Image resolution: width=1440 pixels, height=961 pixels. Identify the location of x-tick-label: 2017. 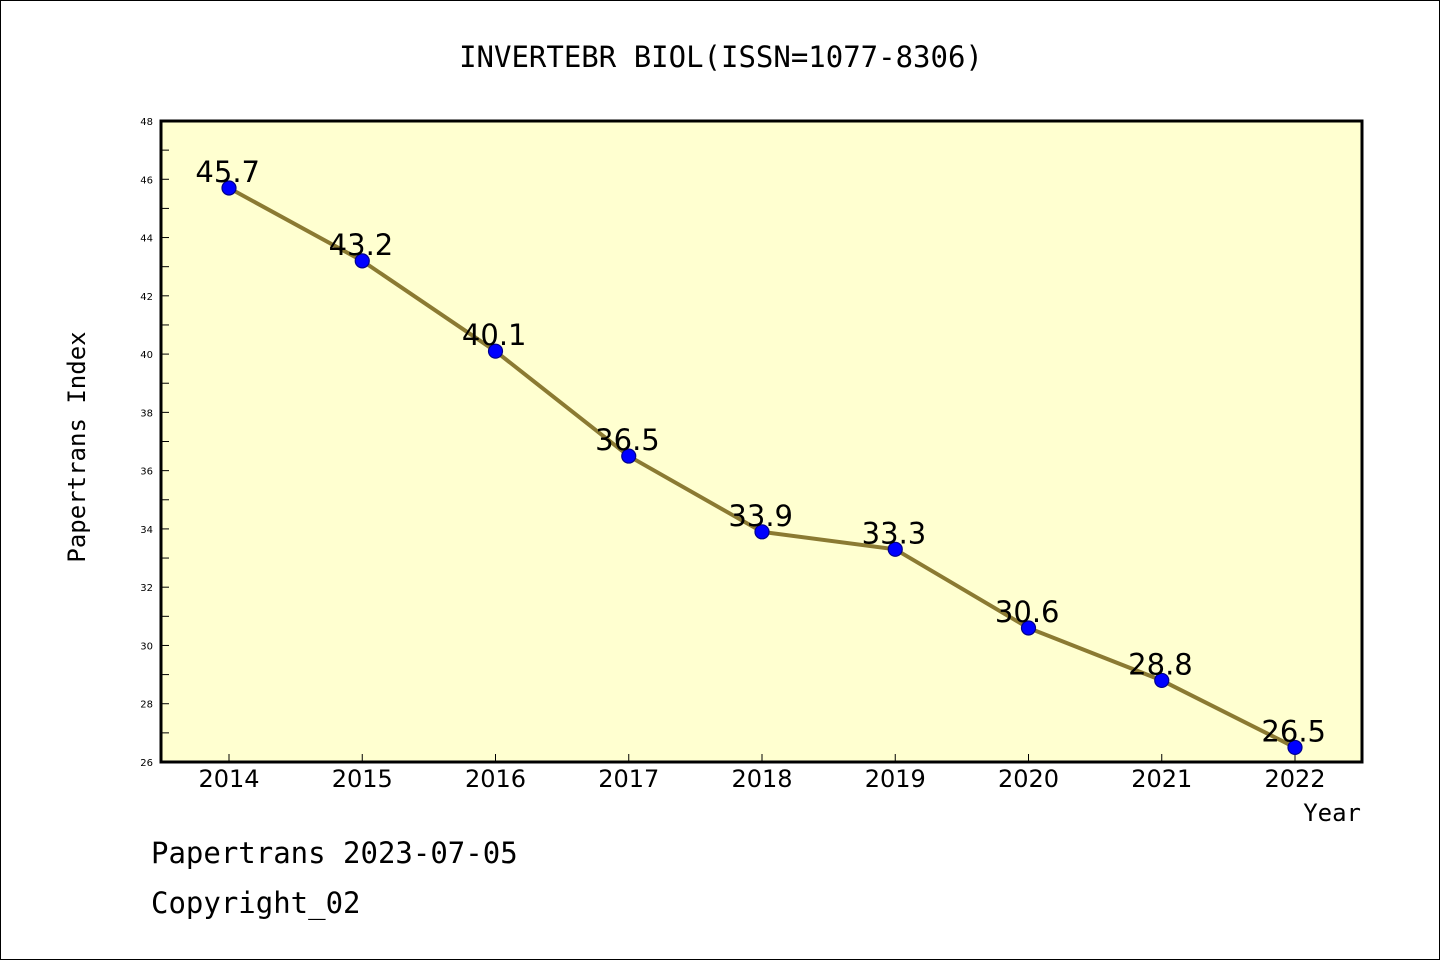
(628, 779).